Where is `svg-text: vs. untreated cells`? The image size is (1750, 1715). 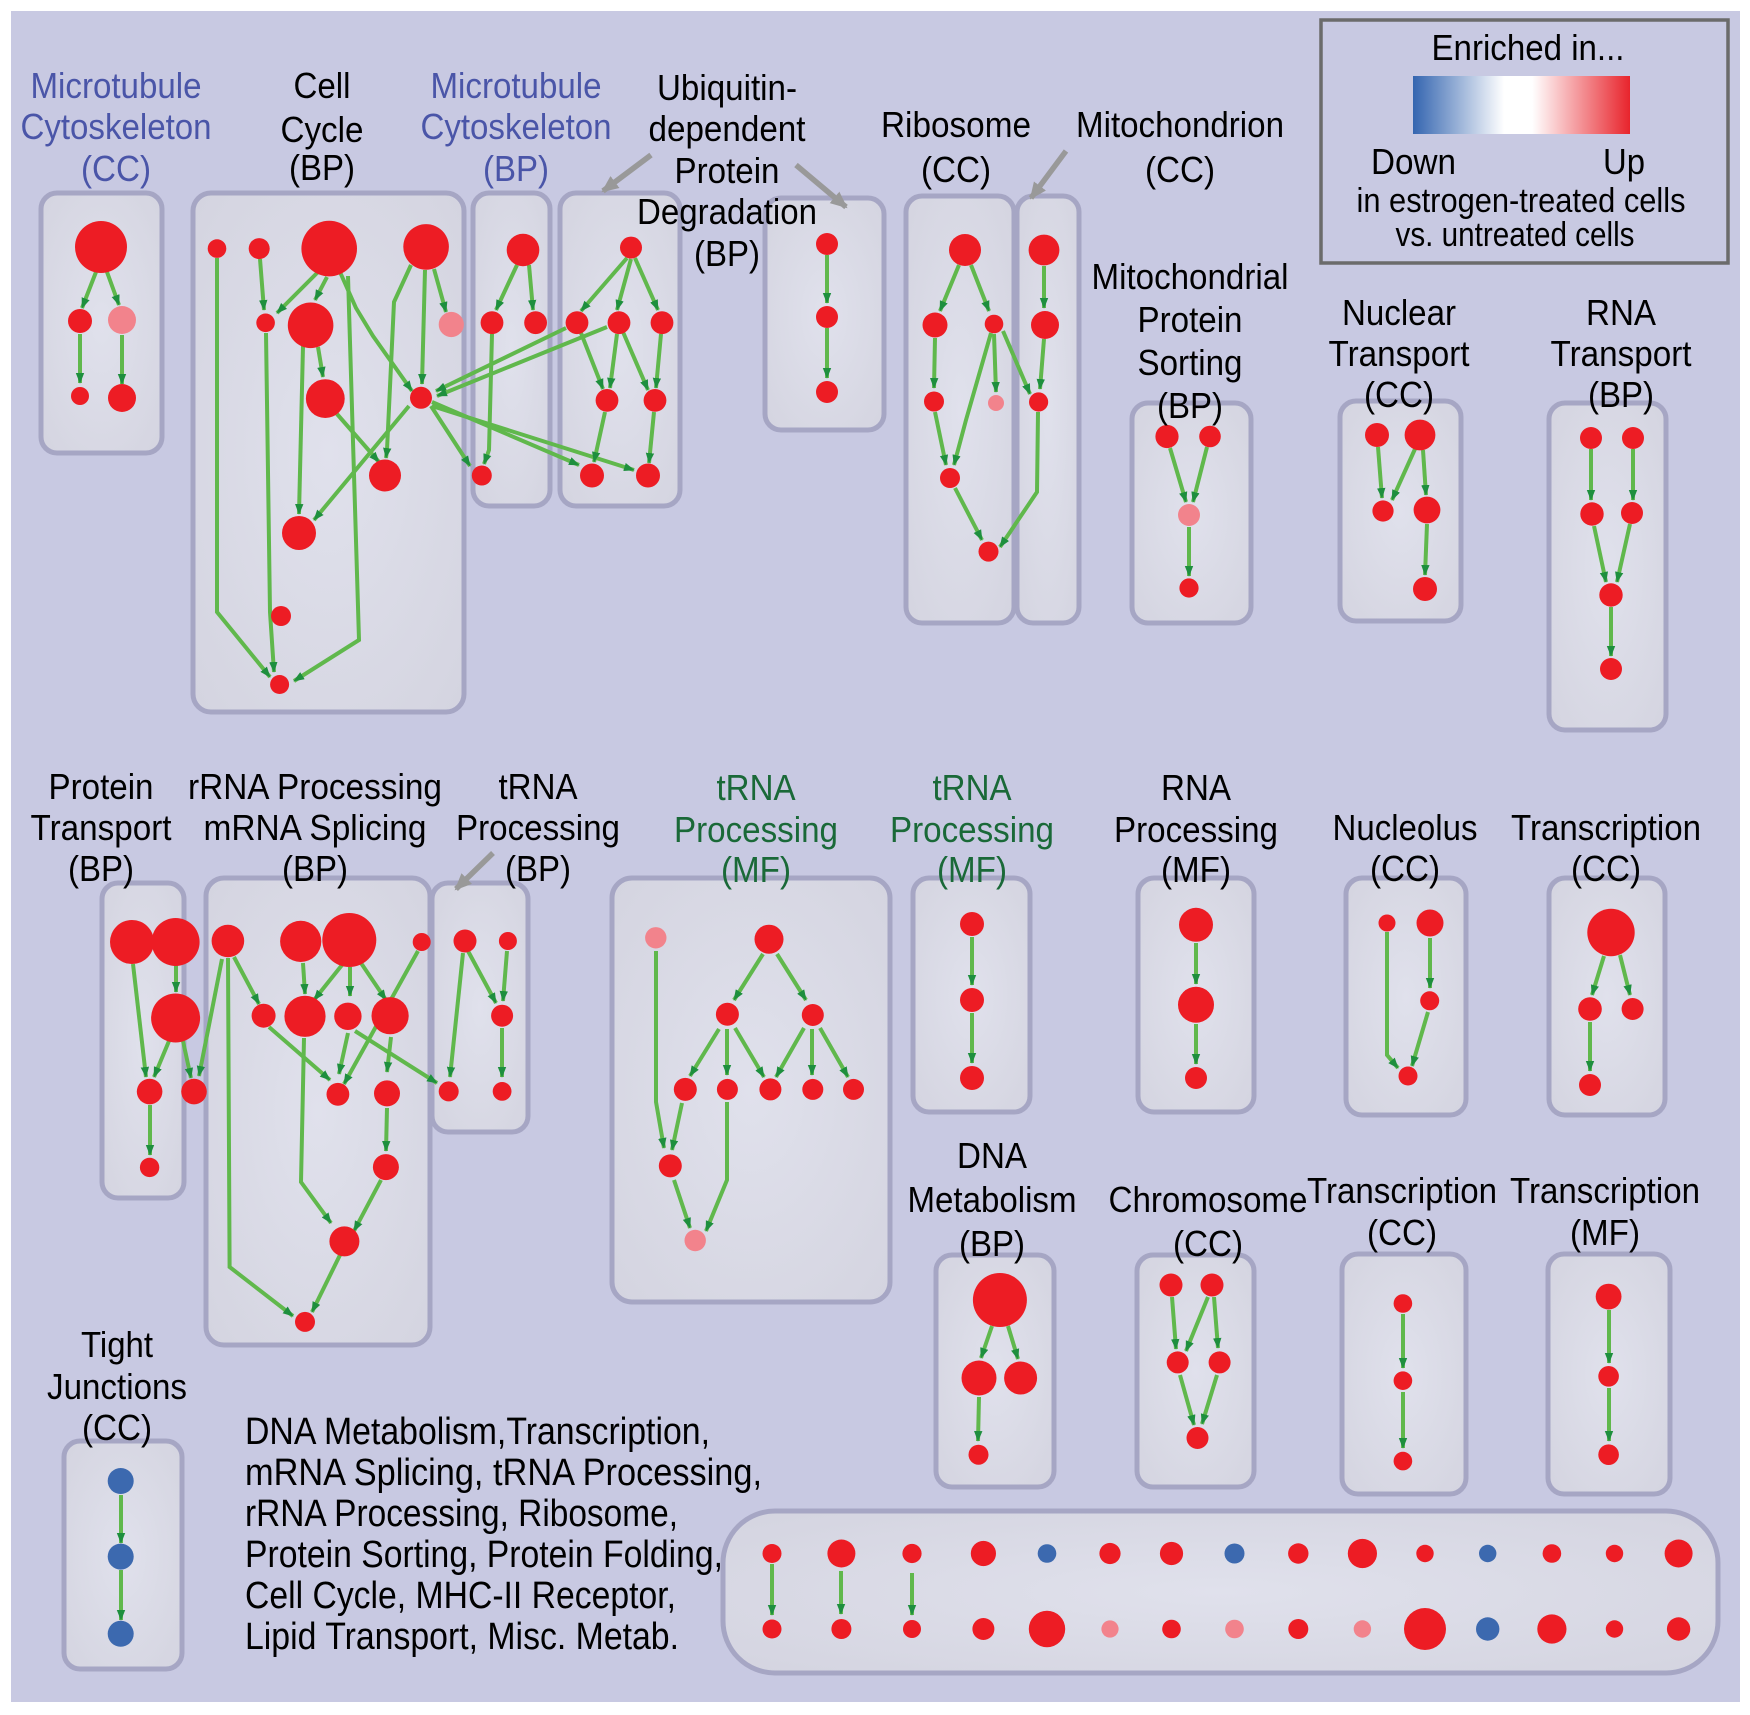 svg-text: vs. untreated cells is located at coordinates (1515, 235).